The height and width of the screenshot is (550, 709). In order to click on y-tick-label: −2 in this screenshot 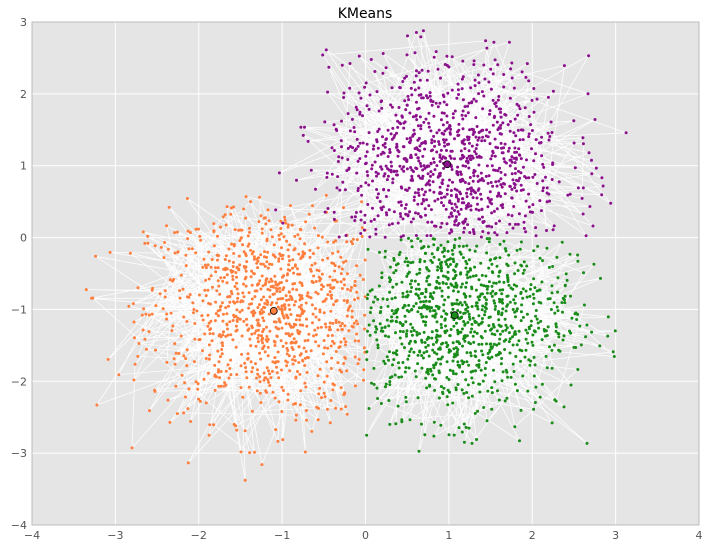, I will do `click(19, 381)`.